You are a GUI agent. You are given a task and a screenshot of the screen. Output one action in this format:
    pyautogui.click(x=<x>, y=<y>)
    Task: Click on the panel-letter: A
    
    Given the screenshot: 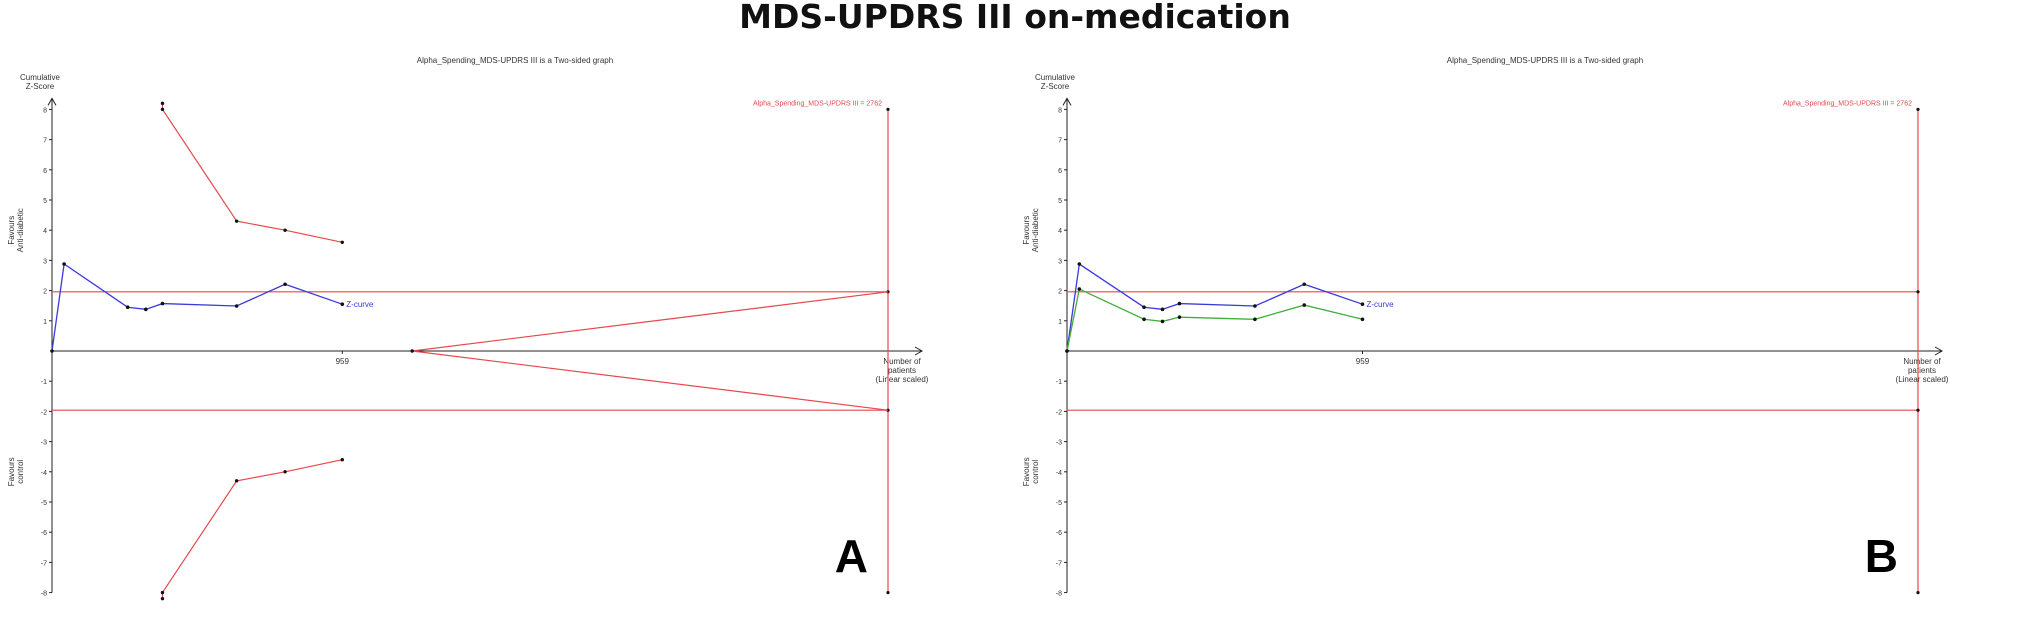 What is the action you would take?
    pyautogui.click(x=851, y=556)
    